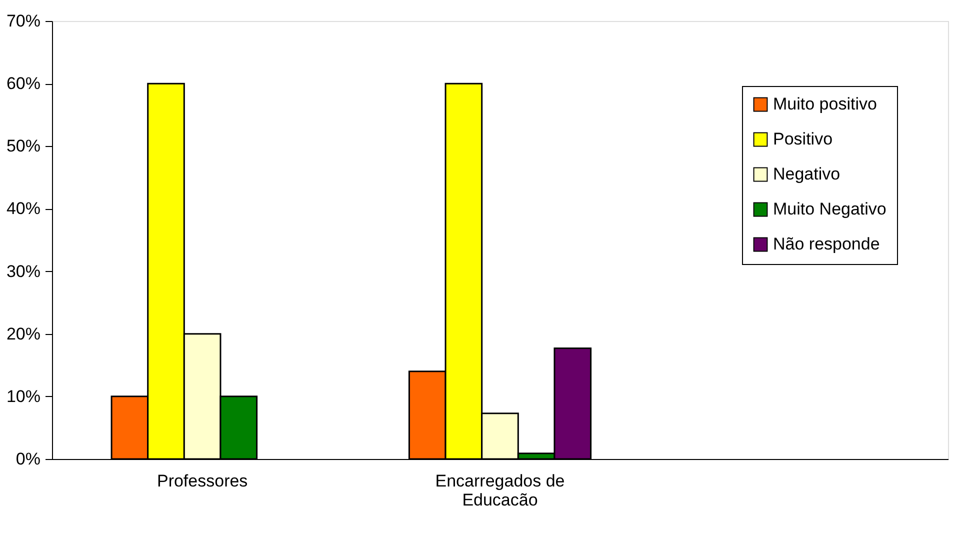 The image size is (969, 537). What do you see at coordinates (23, 146) in the screenshot?
I see `y-tick-label: 50%` at bounding box center [23, 146].